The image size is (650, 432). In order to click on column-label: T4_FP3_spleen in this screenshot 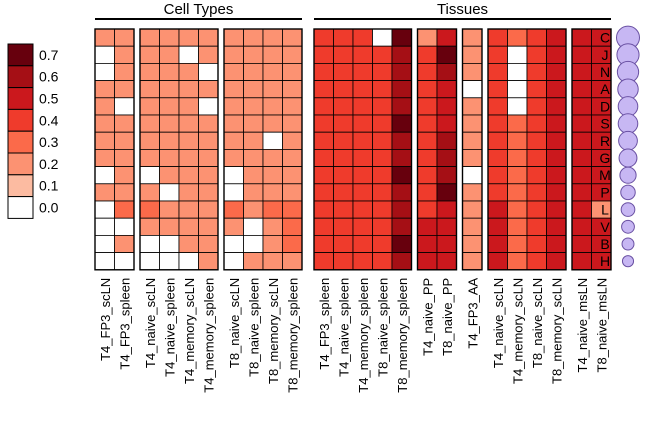, I will do `click(124, 324)`.